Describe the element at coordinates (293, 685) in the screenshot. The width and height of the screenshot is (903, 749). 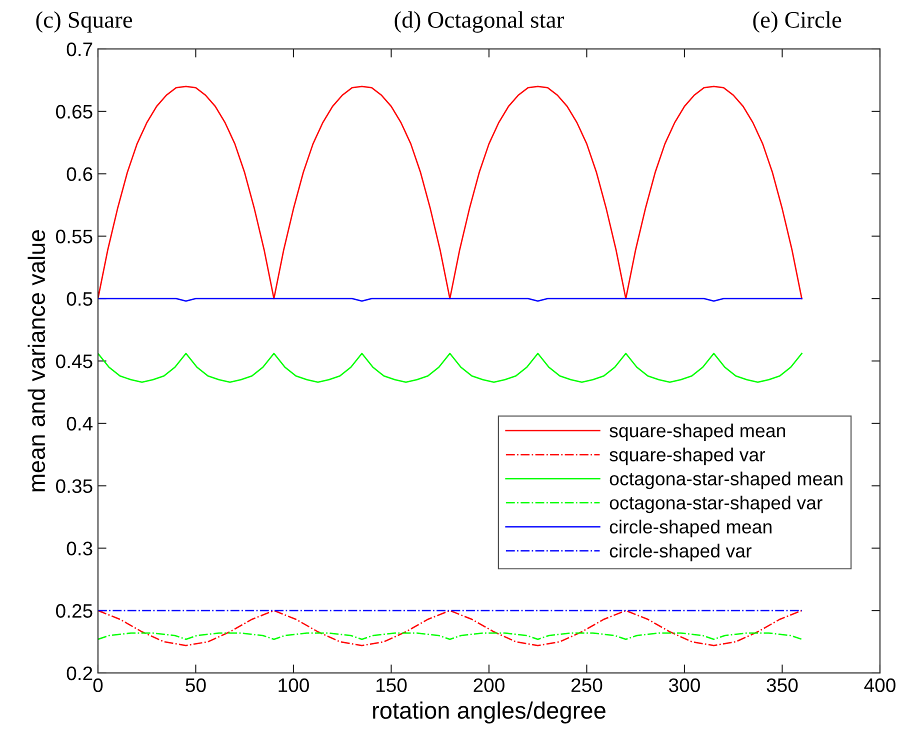
I see `x-tick-label: 100` at that location.